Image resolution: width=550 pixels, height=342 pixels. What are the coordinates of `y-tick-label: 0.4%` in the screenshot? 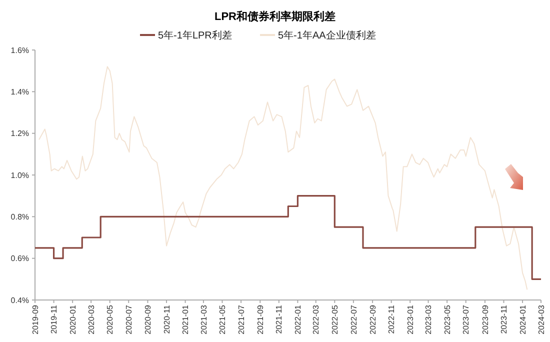 It's located at (19, 300).